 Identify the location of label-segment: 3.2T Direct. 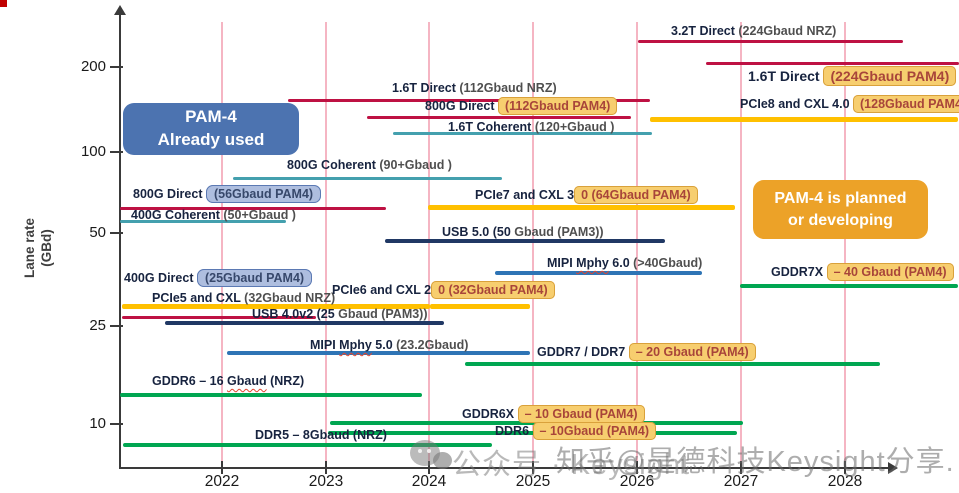
(705, 31).